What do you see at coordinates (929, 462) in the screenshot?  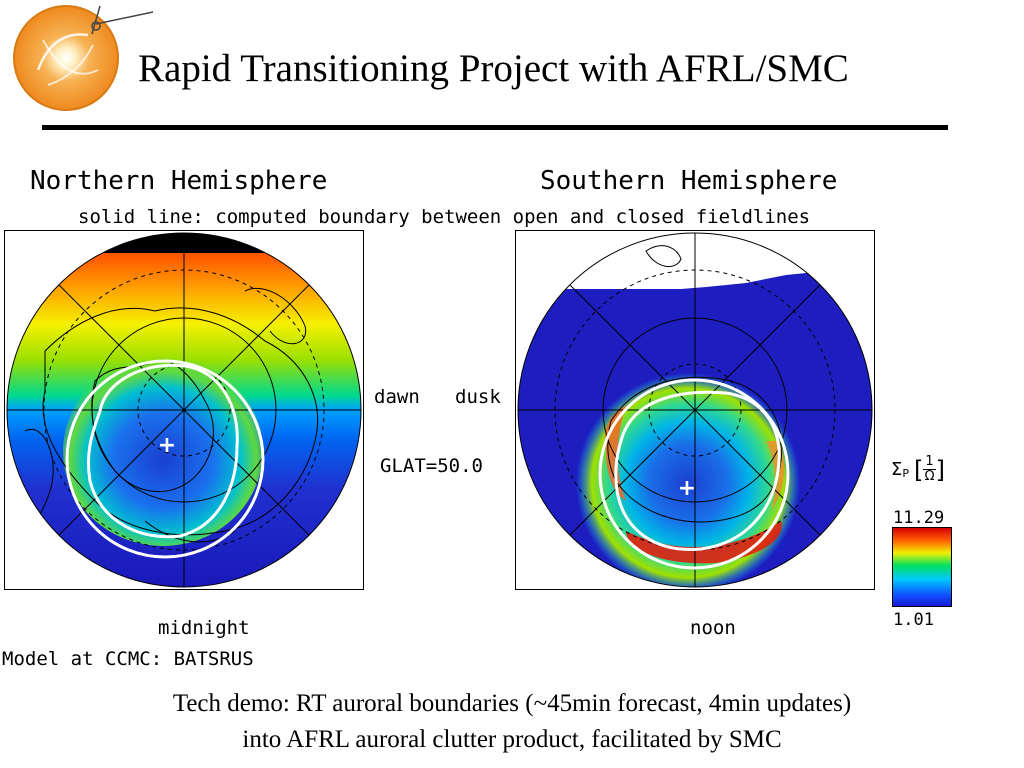 I see `colorbar-unit-numerator: 1` at bounding box center [929, 462].